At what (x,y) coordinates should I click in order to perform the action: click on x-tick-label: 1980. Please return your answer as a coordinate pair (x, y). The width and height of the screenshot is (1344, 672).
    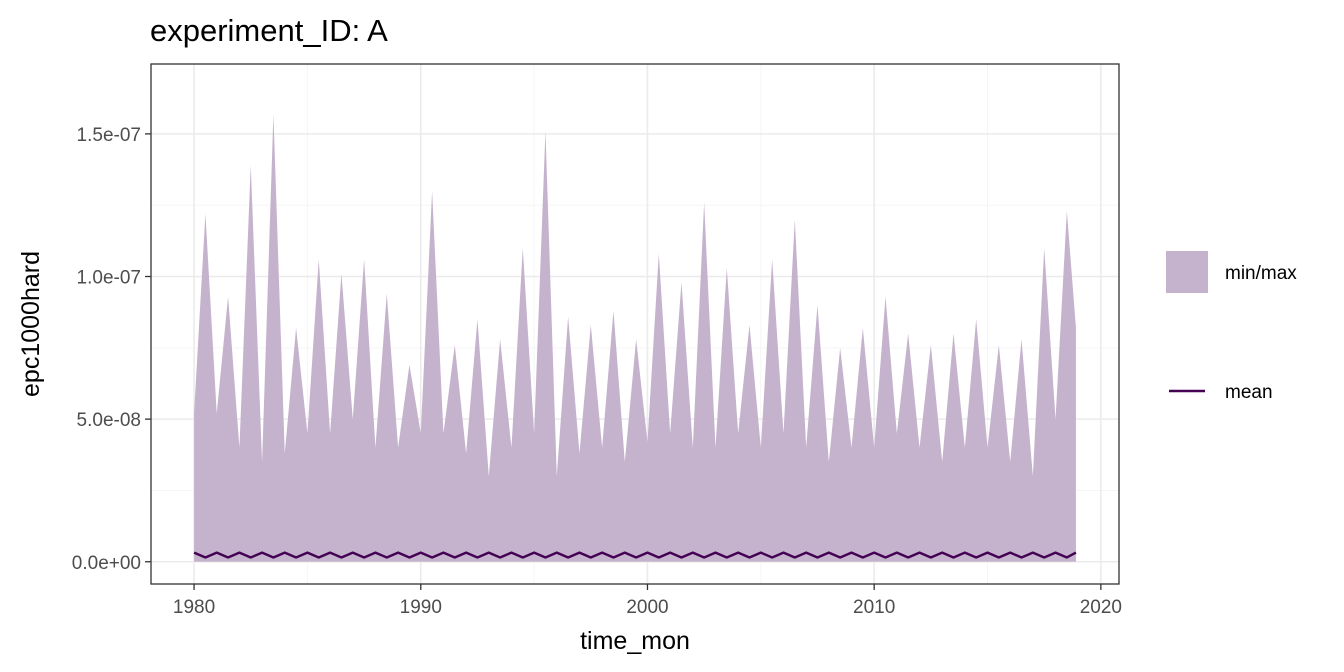
    Looking at the image, I should click on (194, 607).